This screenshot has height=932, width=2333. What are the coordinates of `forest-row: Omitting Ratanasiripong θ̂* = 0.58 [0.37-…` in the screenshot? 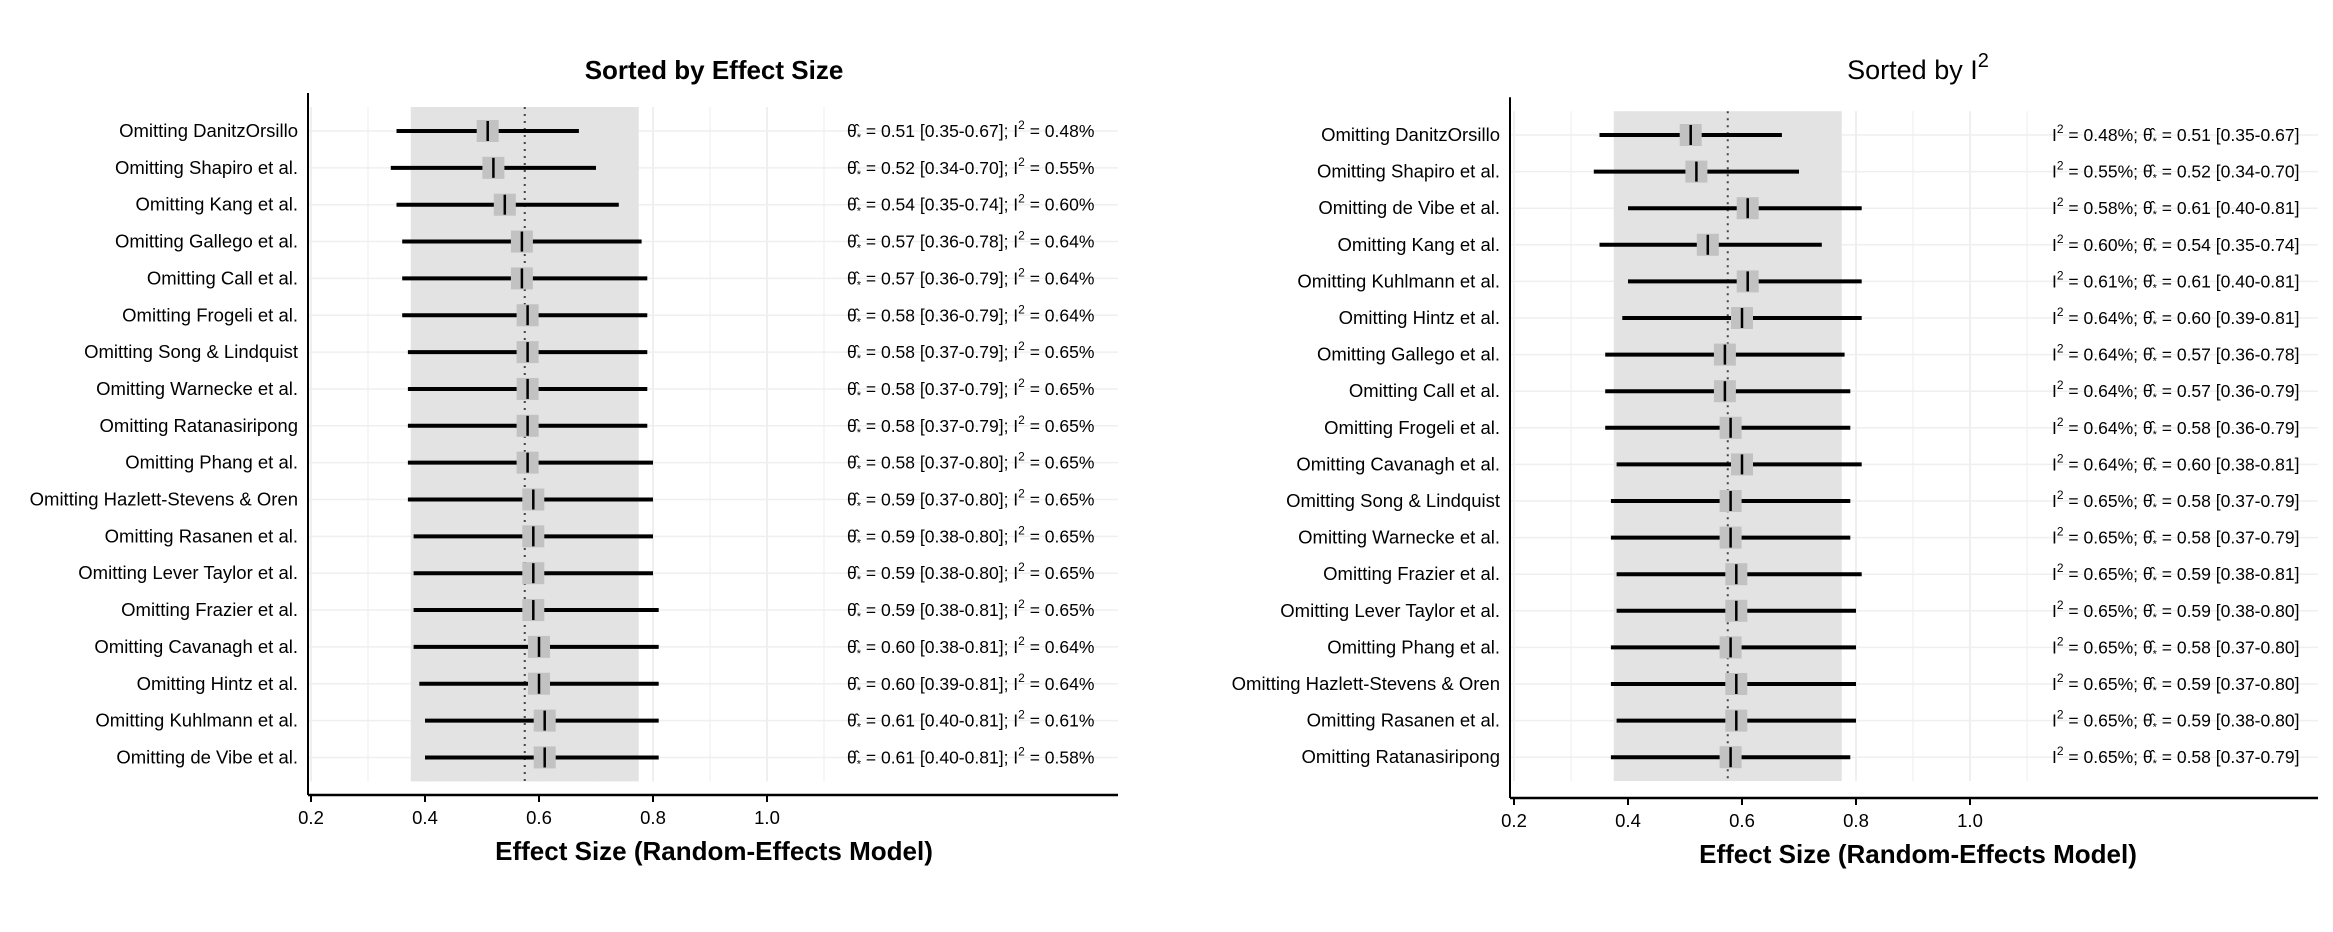 It's located at (597, 426).